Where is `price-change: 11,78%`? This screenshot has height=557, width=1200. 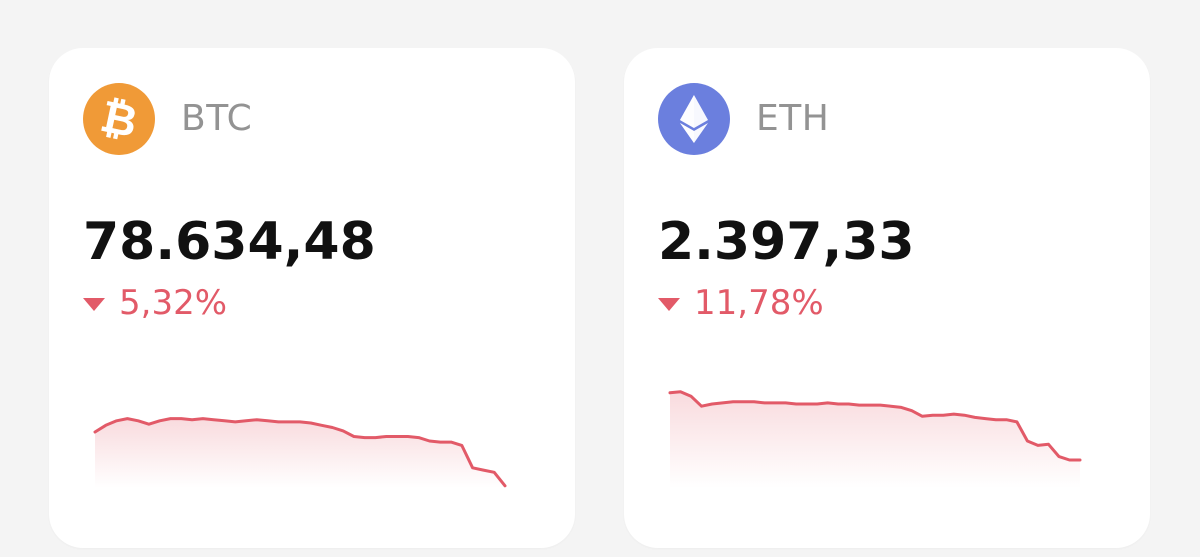
price-change: 11,78% is located at coordinates (741, 303).